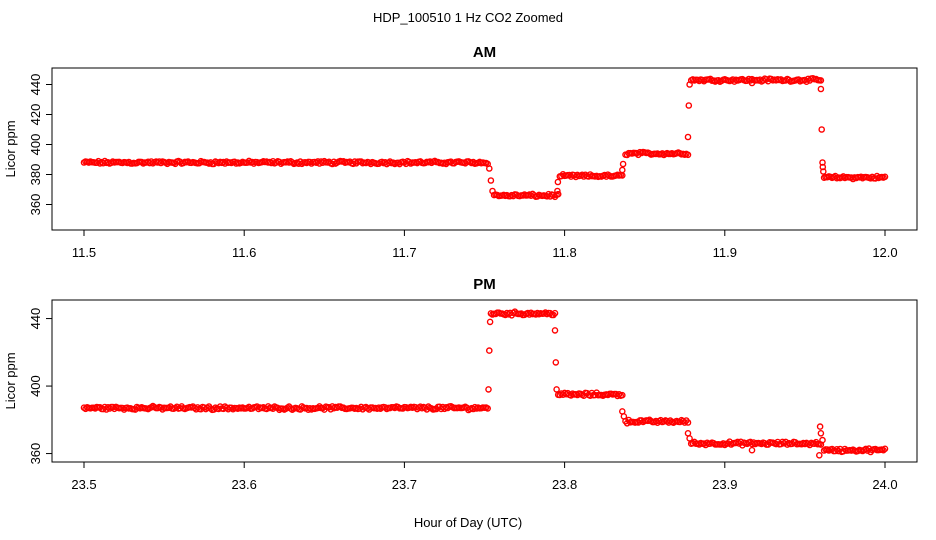 This screenshot has height=540, width=936. What do you see at coordinates (724, 484) in the screenshot?
I see `x-tick-label: 23.9` at bounding box center [724, 484].